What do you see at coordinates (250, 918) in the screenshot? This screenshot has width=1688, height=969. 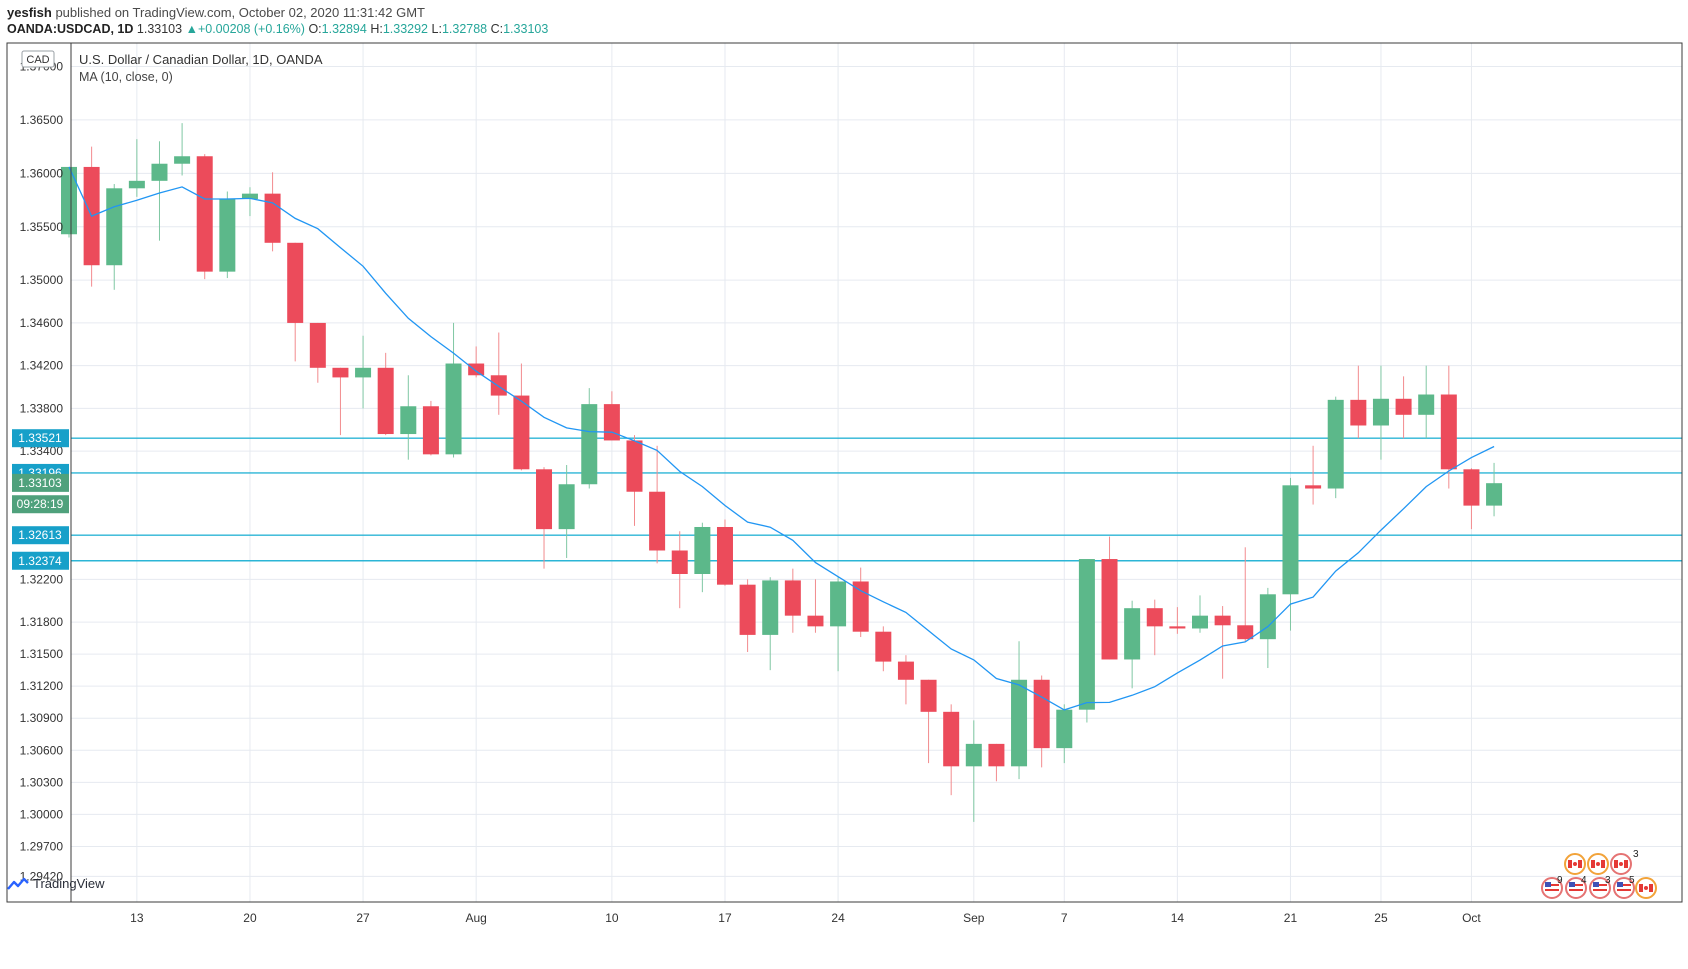 I see `time-tick-label: 20` at bounding box center [250, 918].